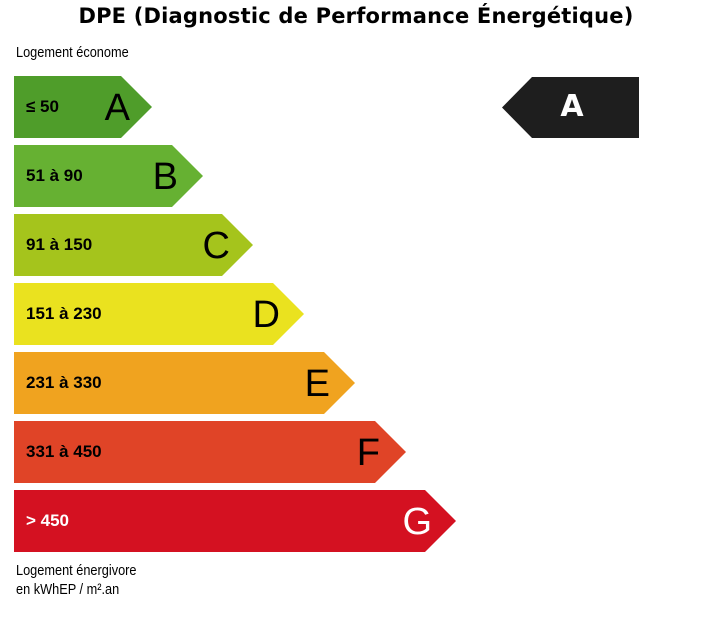 Image resolution: width=712 pixels, height=620 pixels. I want to click on bar-shape-g, so click(235, 521).